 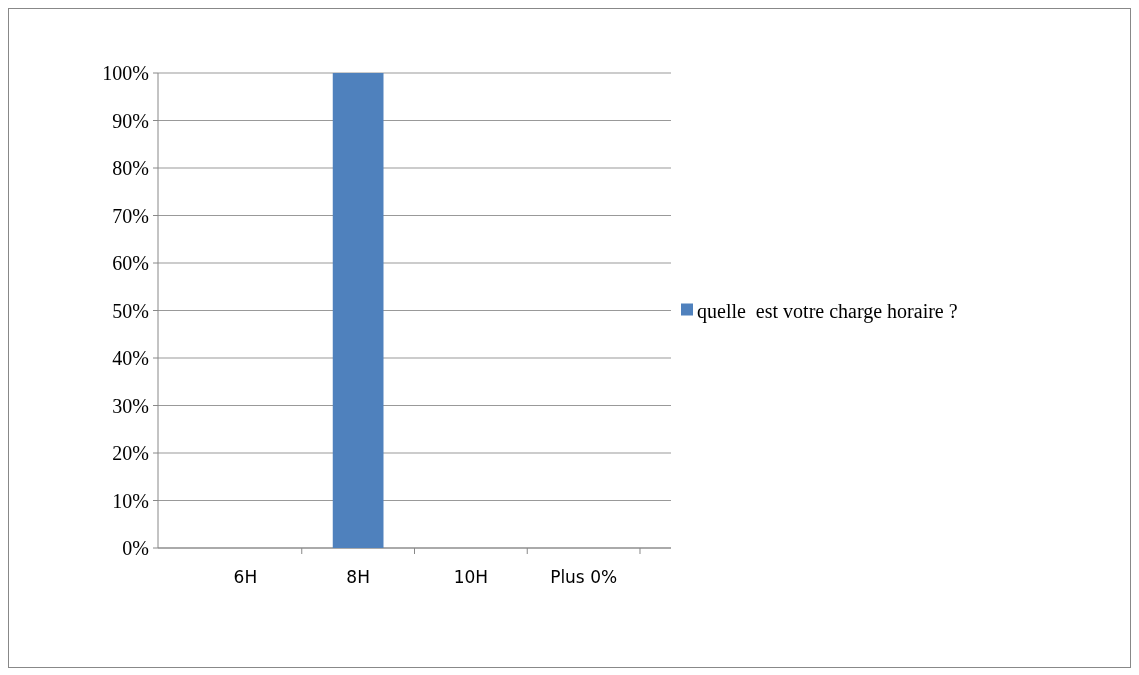 I want to click on y-tick-label: 80%, so click(x=130, y=168).